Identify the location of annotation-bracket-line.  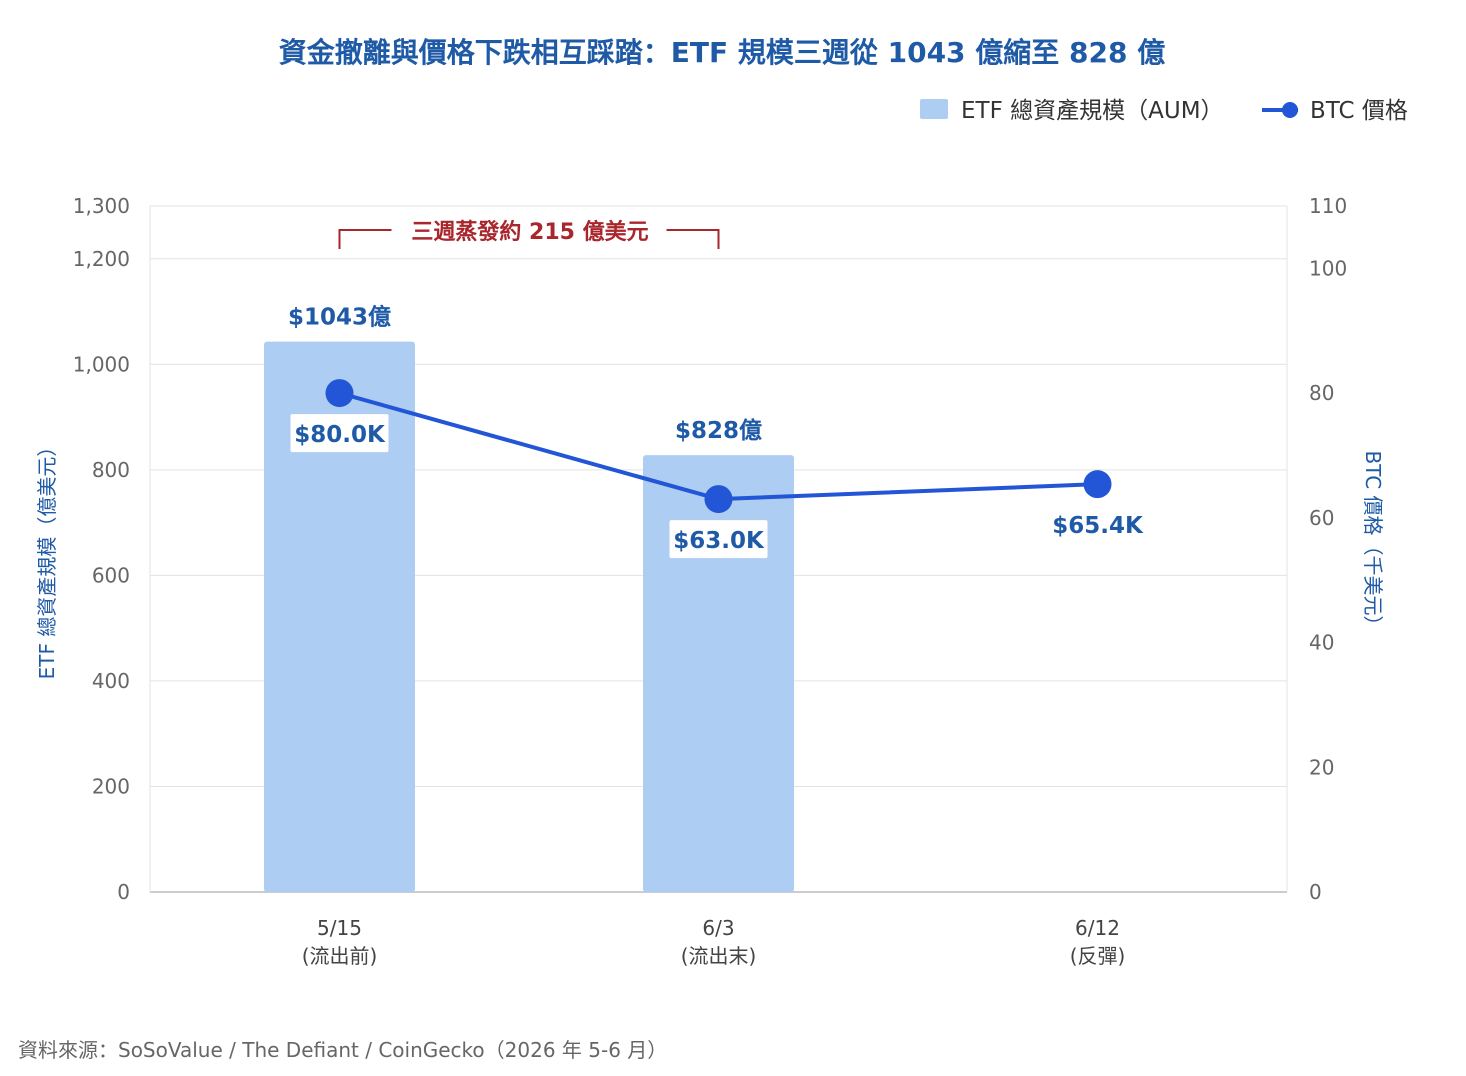
(529, 239).